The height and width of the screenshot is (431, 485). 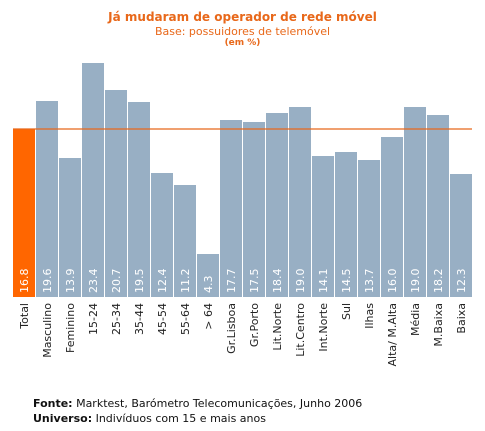 What do you see at coordinates (24, 213) in the screenshot?
I see `bar-total` at bounding box center [24, 213].